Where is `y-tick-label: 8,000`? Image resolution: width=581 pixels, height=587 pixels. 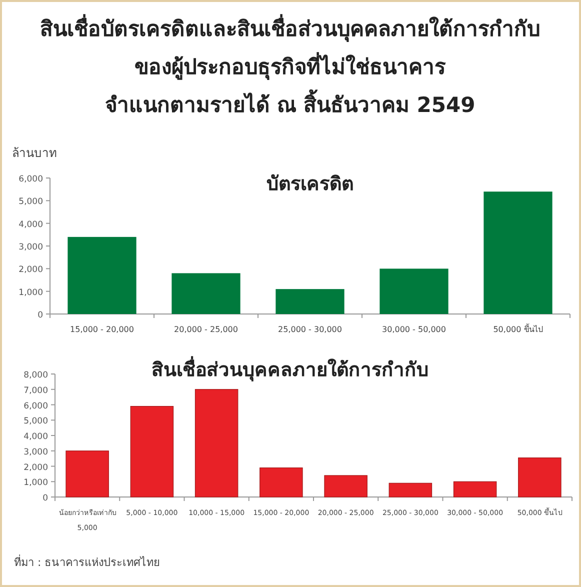
y-tick-label: 8,000 is located at coordinates (36, 375).